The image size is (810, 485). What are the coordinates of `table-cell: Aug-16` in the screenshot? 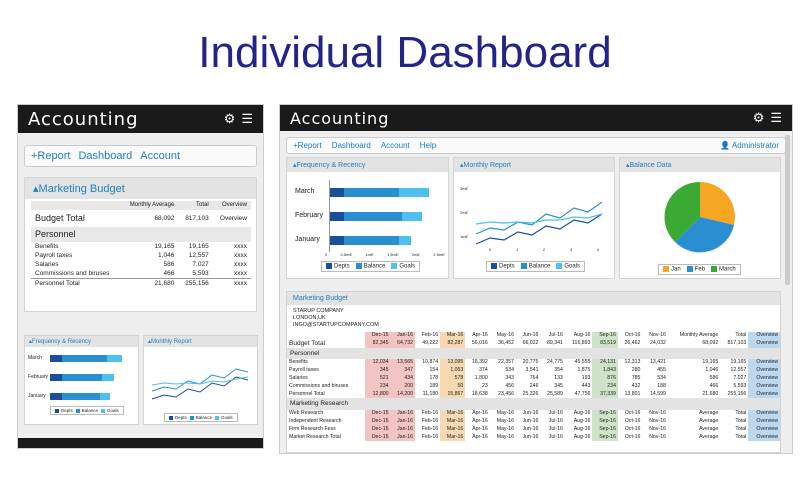 It's located at (582, 420).